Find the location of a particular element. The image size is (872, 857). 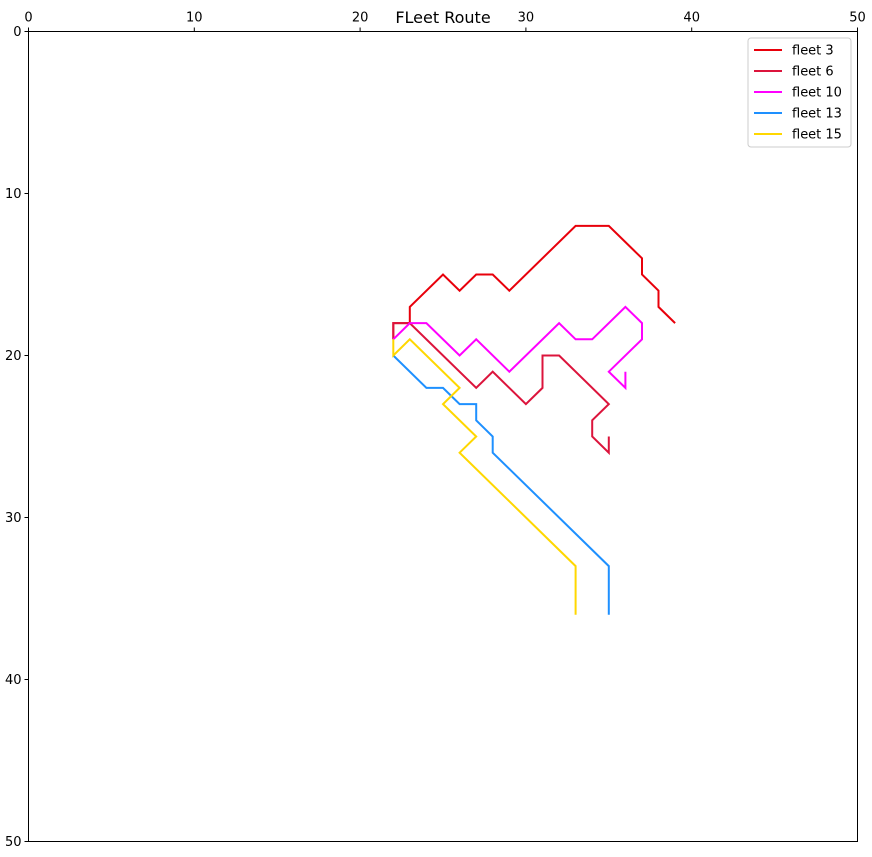

legend-label: fleet 13 is located at coordinates (817, 114).